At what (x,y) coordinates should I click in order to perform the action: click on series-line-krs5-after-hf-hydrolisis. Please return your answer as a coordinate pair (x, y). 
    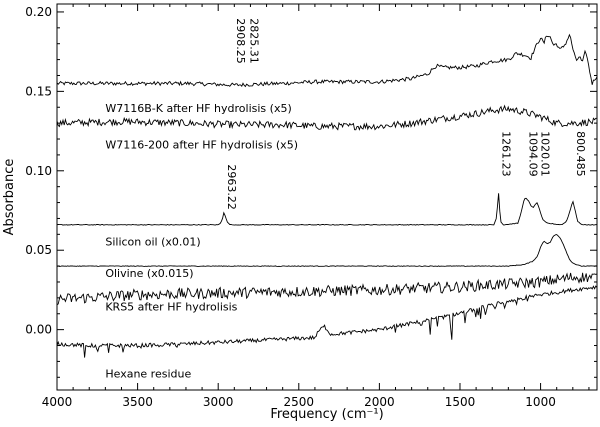
    Looking at the image, I should click on (327, 289).